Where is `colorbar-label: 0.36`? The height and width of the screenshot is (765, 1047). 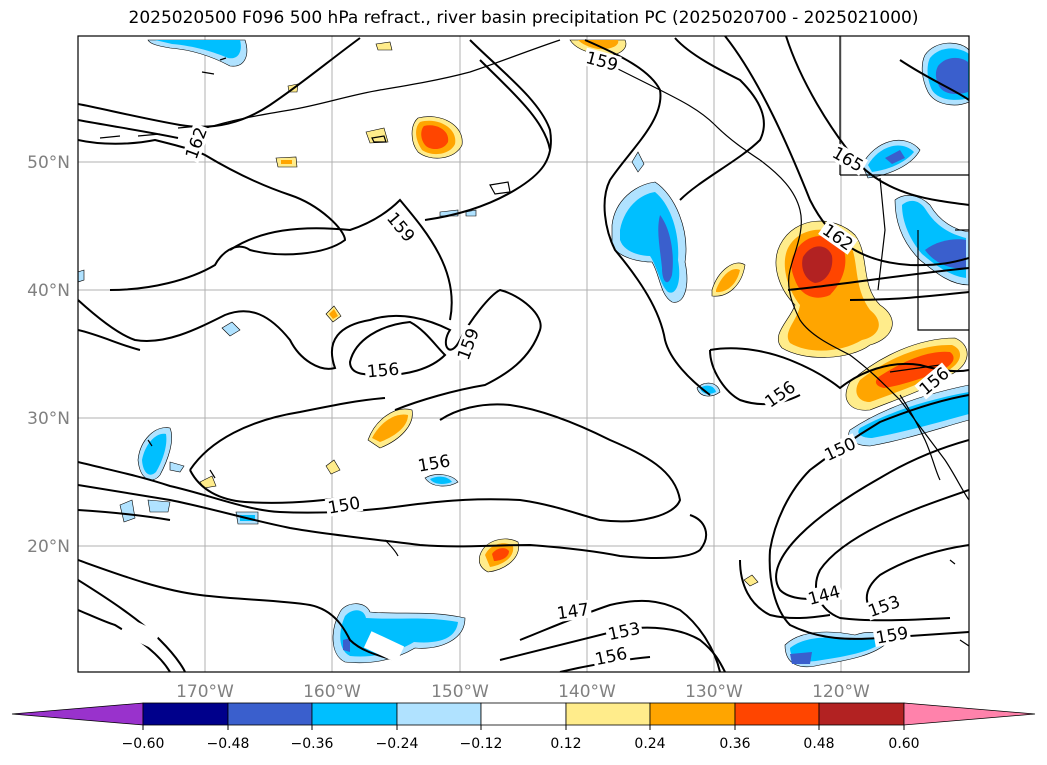
colorbar-label: 0.36 is located at coordinates (734, 744).